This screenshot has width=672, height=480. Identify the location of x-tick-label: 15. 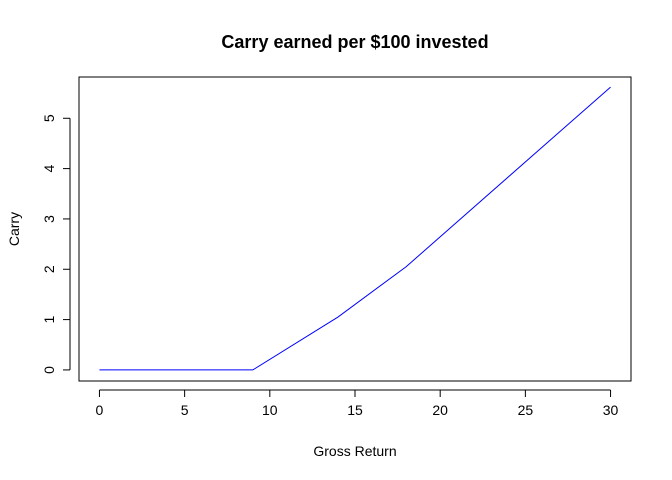
(355, 410).